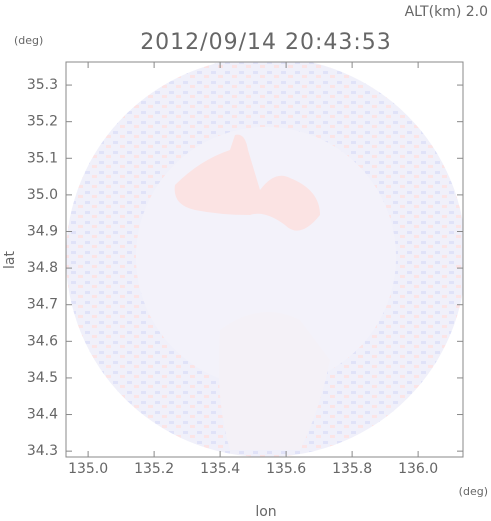  I want to click on y-tick-label: 34.8, so click(42, 268).